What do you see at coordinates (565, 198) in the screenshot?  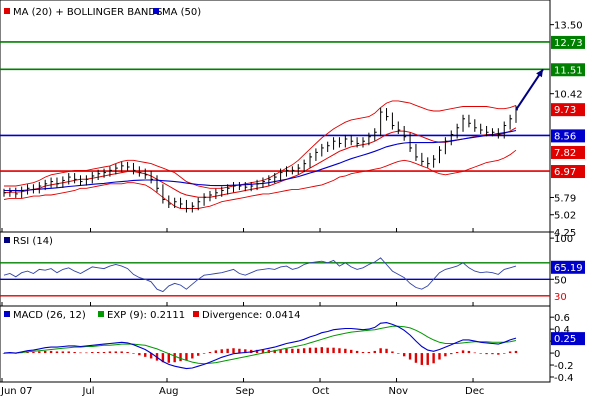 I see `price-y-tick-label-2: 5.79` at bounding box center [565, 198].